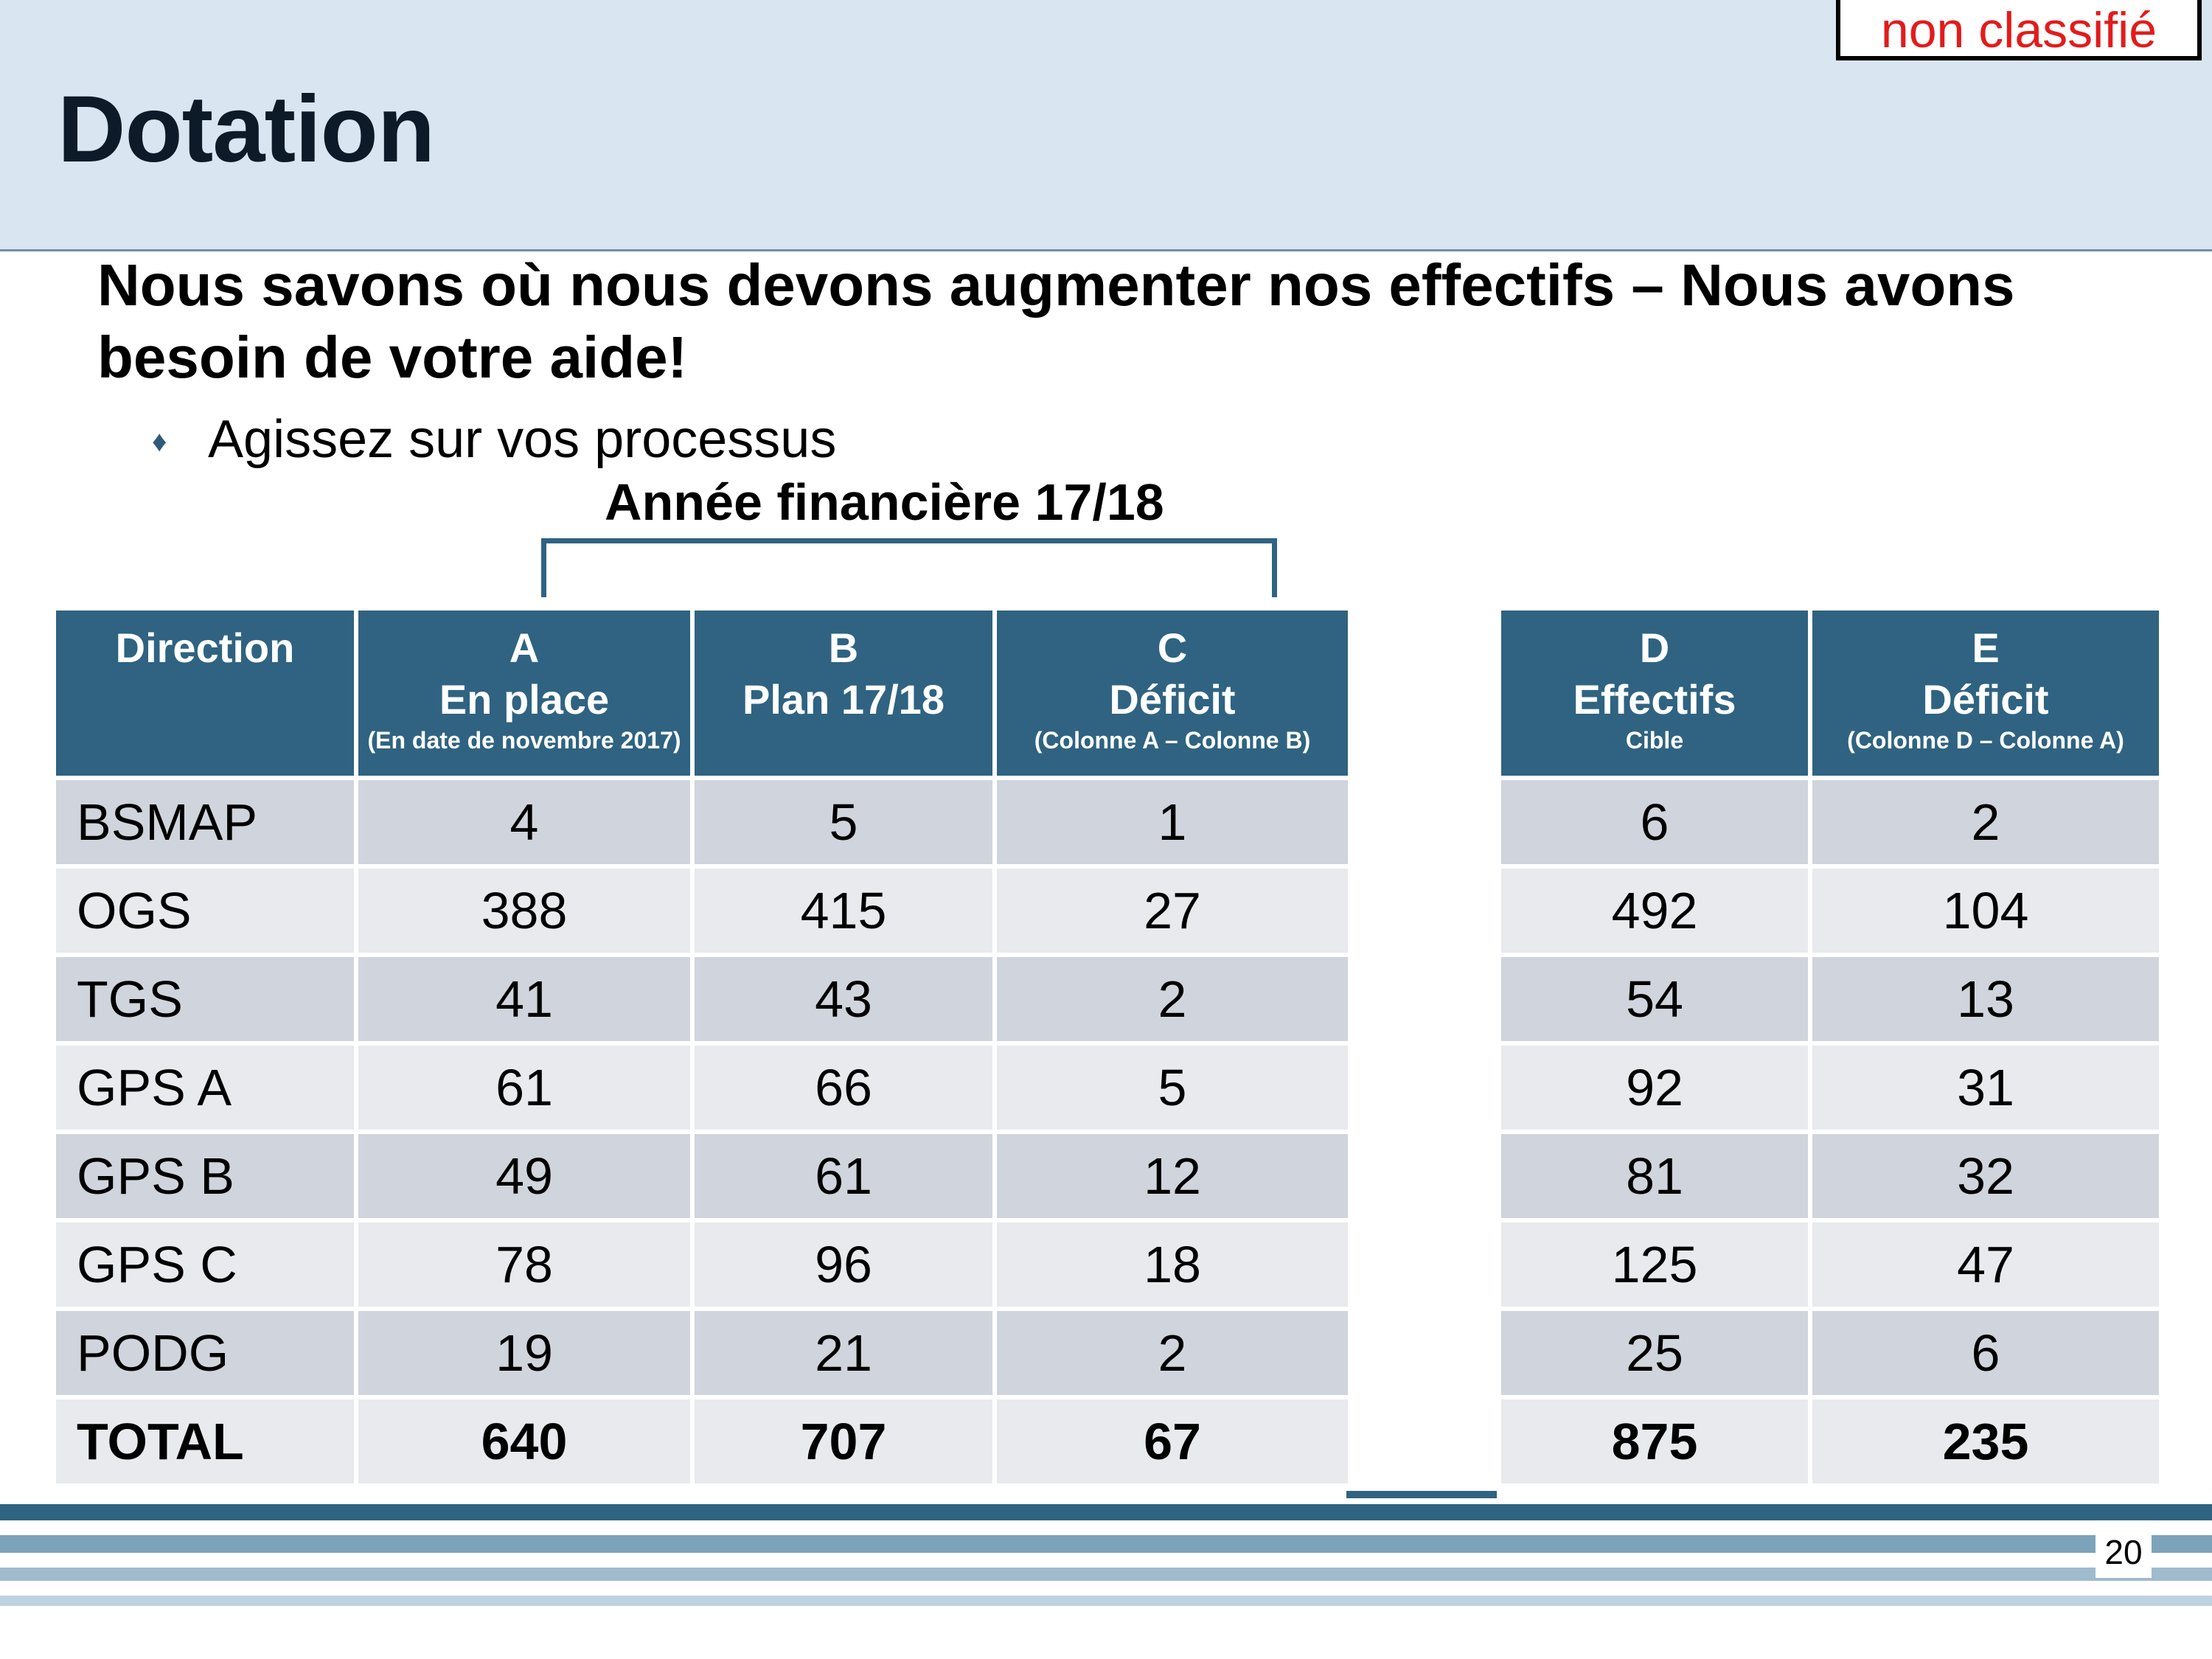  I want to click on table-total-row: TOTAL 640 707 67, so click(702, 1441).